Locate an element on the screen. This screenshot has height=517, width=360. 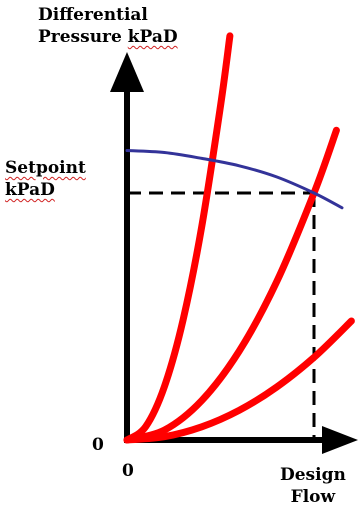
y-axis-label-line2: Pressure kPaD is located at coordinates (108, 37).